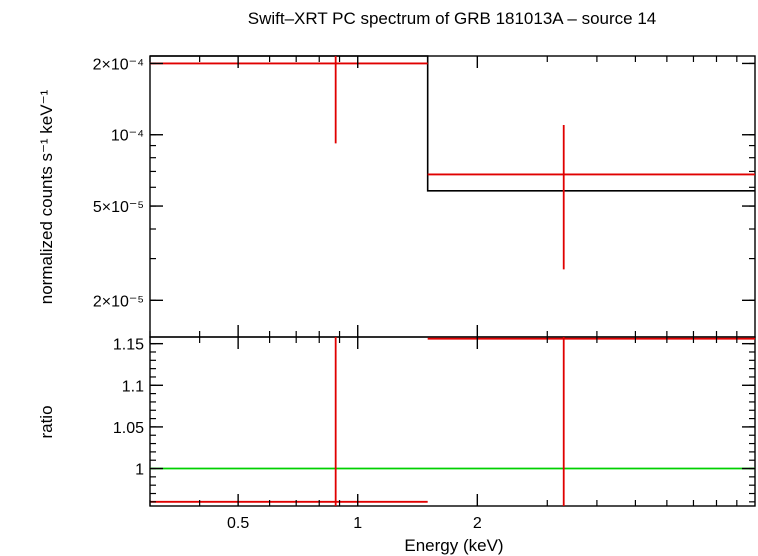  I want to click on y-tick-label: 2×10⁻⁴, so click(118, 64).